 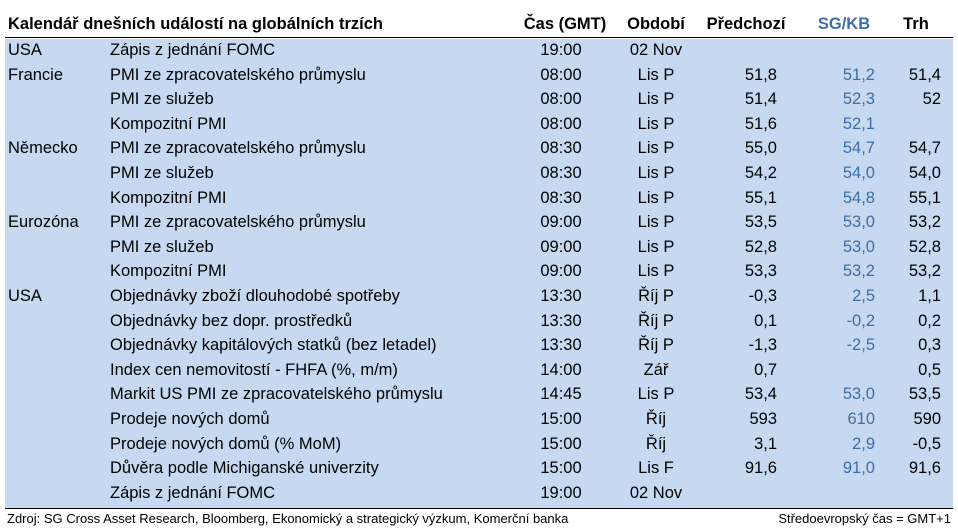 What do you see at coordinates (858, 99) in the screenshot?
I see `sg-kb-forecast-cell: 52,3` at bounding box center [858, 99].